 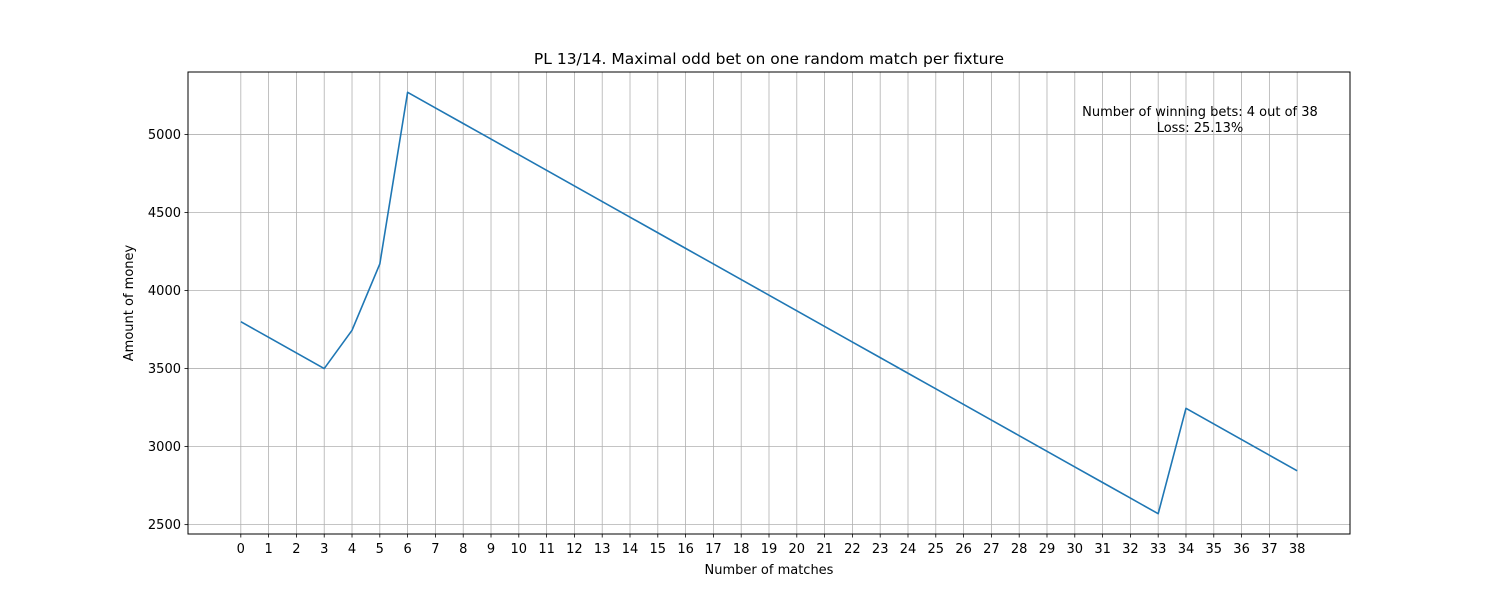 I want to click on x-axis-title: Number of matches, so click(x=769, y=570).